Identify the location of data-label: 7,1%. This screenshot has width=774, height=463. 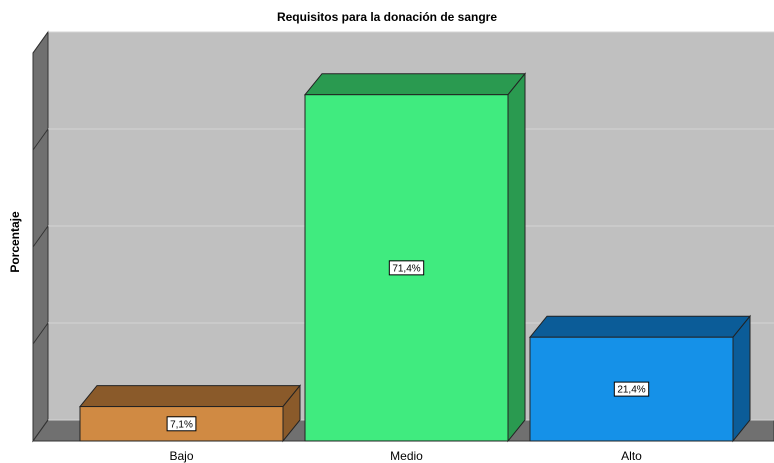
(181, 424).